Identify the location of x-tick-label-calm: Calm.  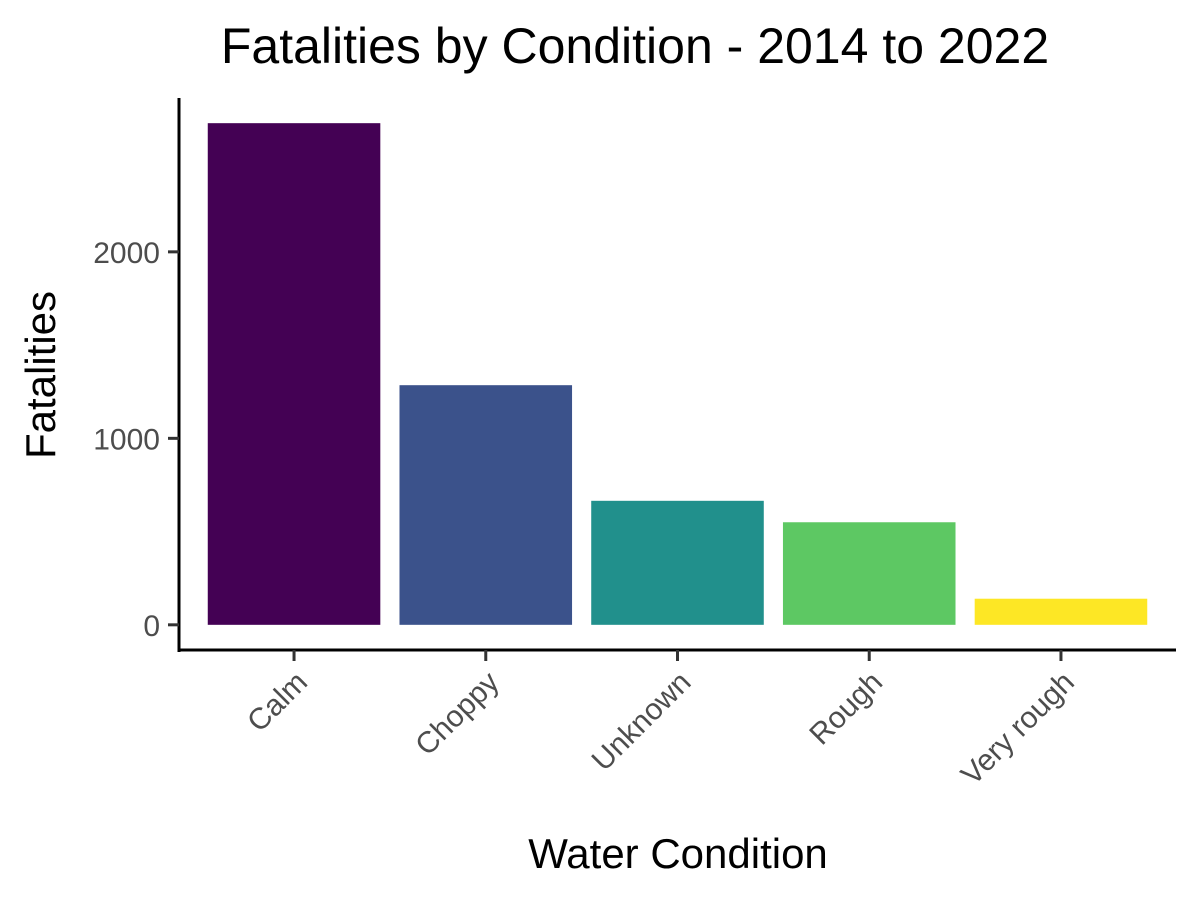
(277, 702).